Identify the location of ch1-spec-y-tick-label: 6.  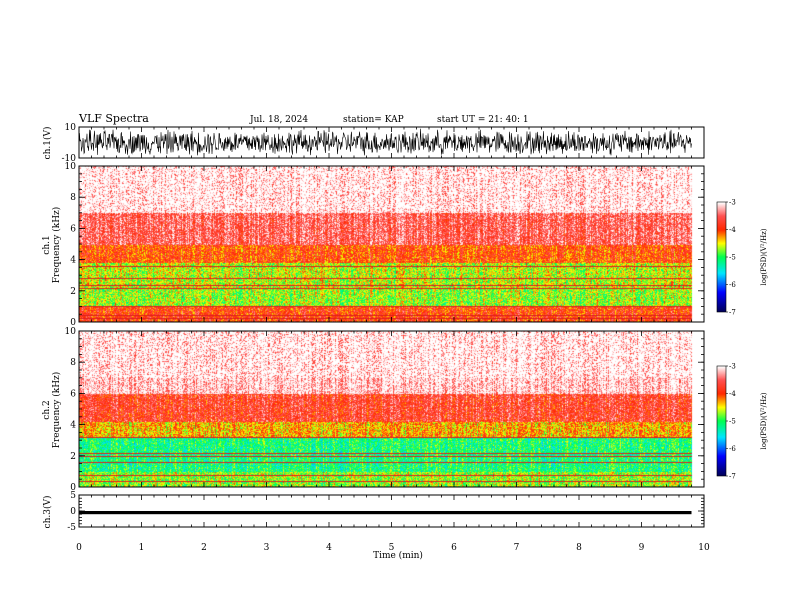
(73, 229).